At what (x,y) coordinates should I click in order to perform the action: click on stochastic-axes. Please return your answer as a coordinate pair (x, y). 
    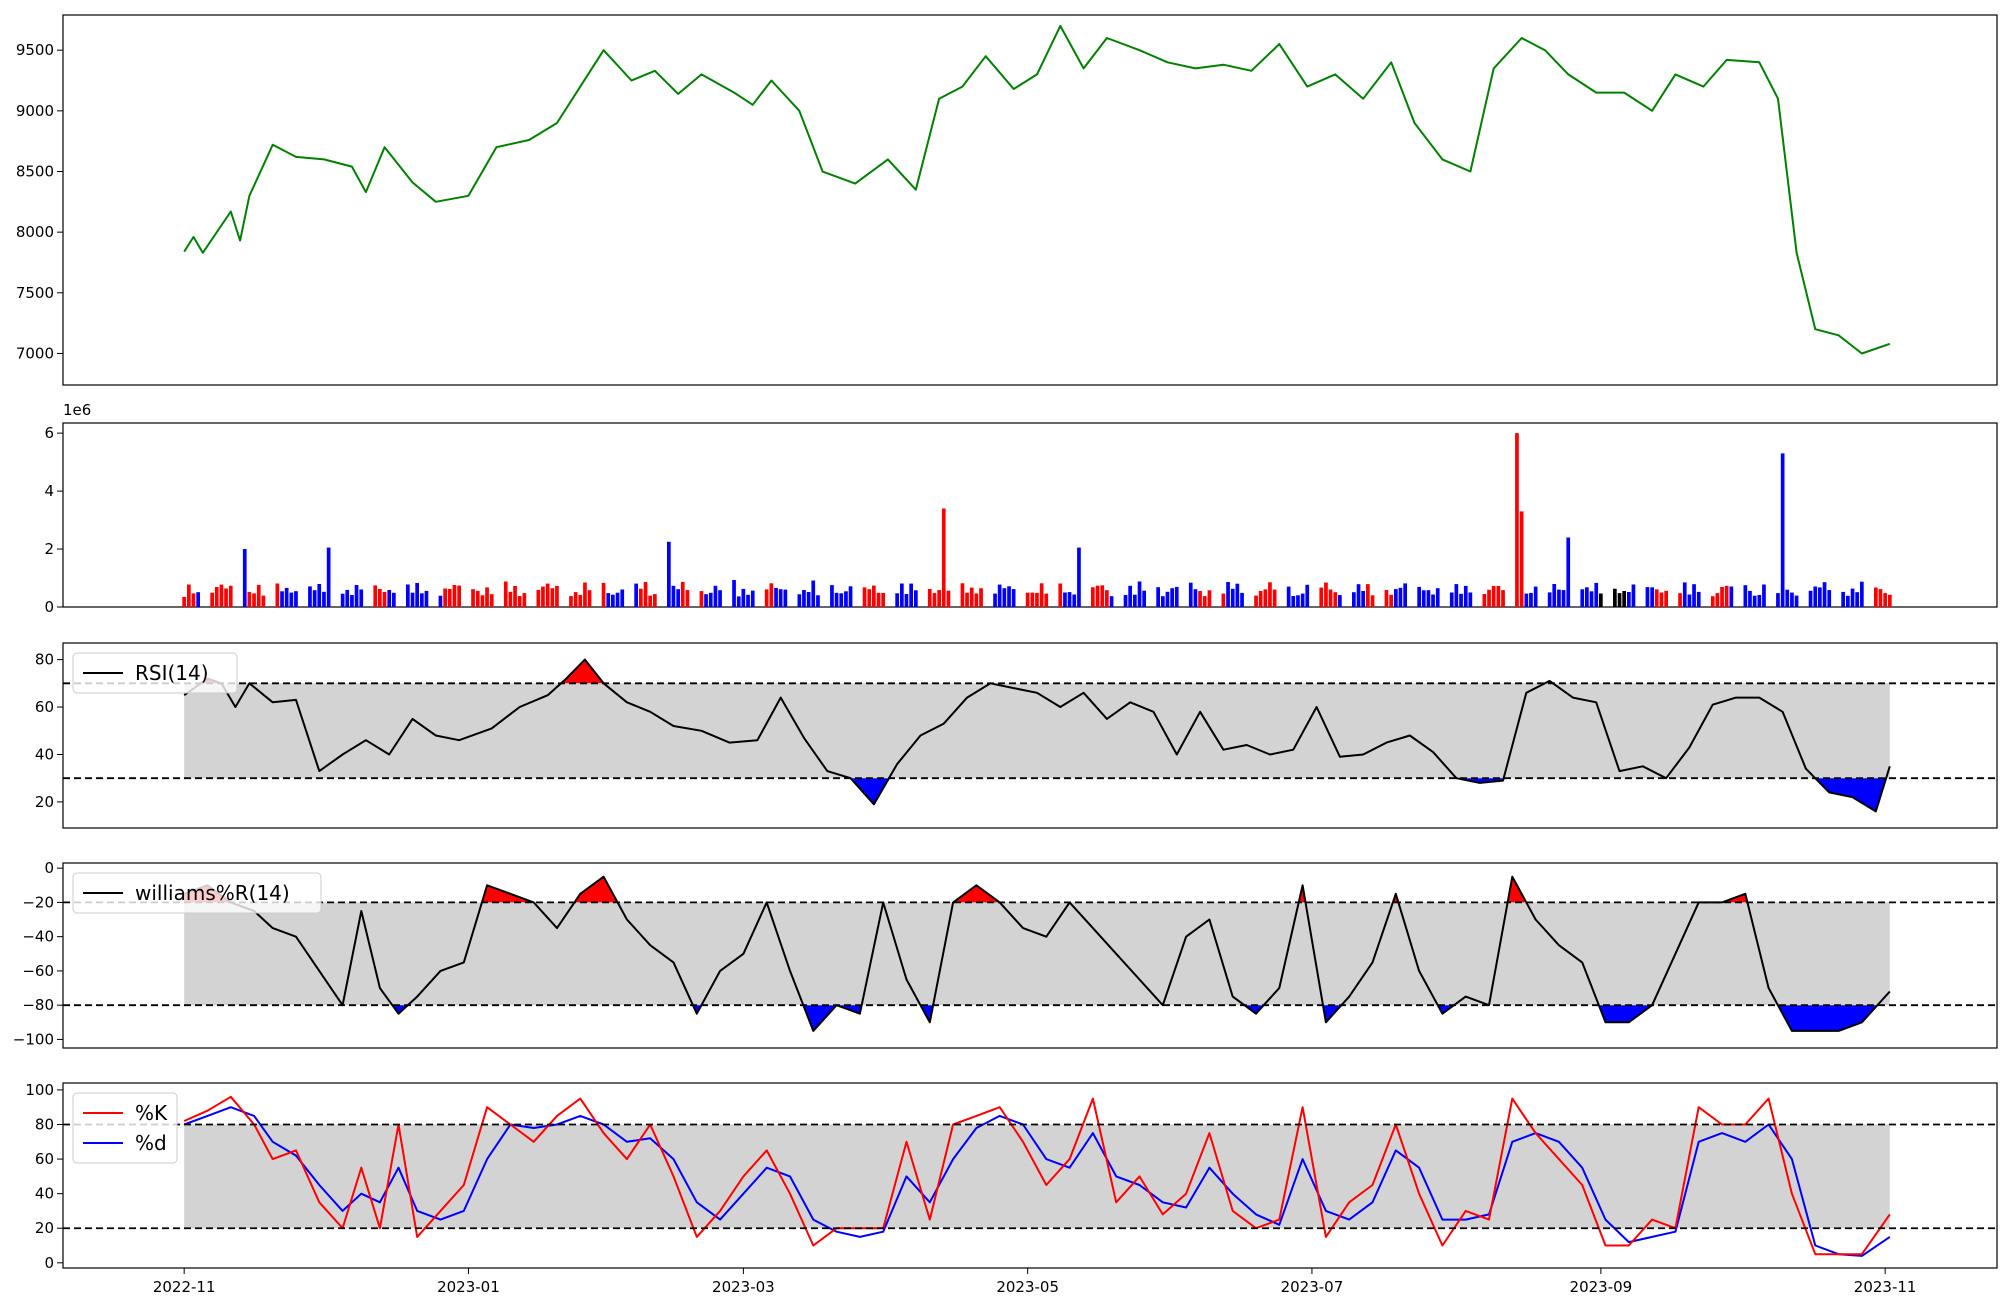
    Looking at the image, I should click on (1030, 1175).